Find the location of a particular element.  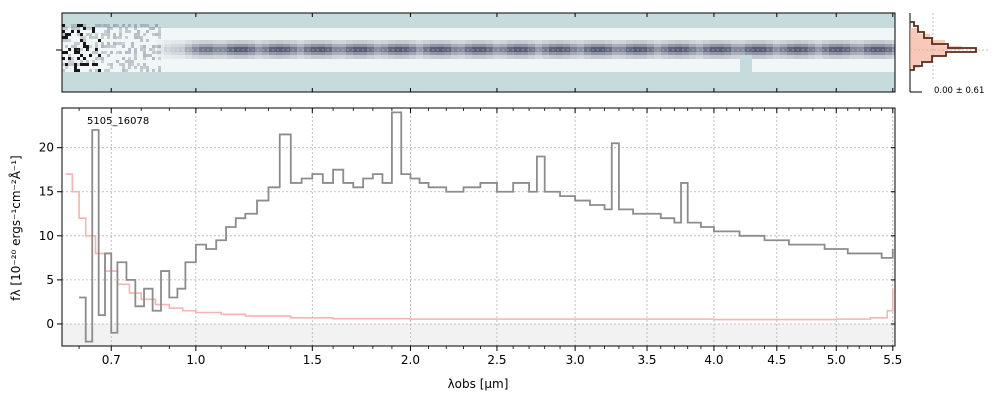

profile-model-fill is located at coordinates (936, 48).